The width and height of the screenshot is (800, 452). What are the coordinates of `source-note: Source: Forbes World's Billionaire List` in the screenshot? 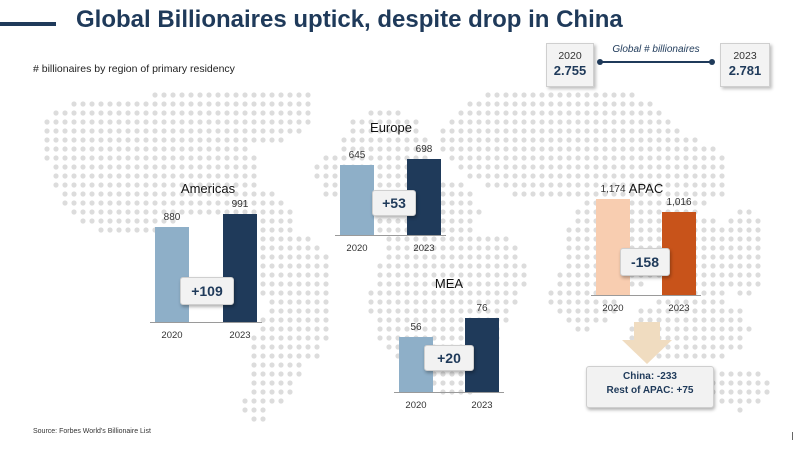 It's located at (92, 431).